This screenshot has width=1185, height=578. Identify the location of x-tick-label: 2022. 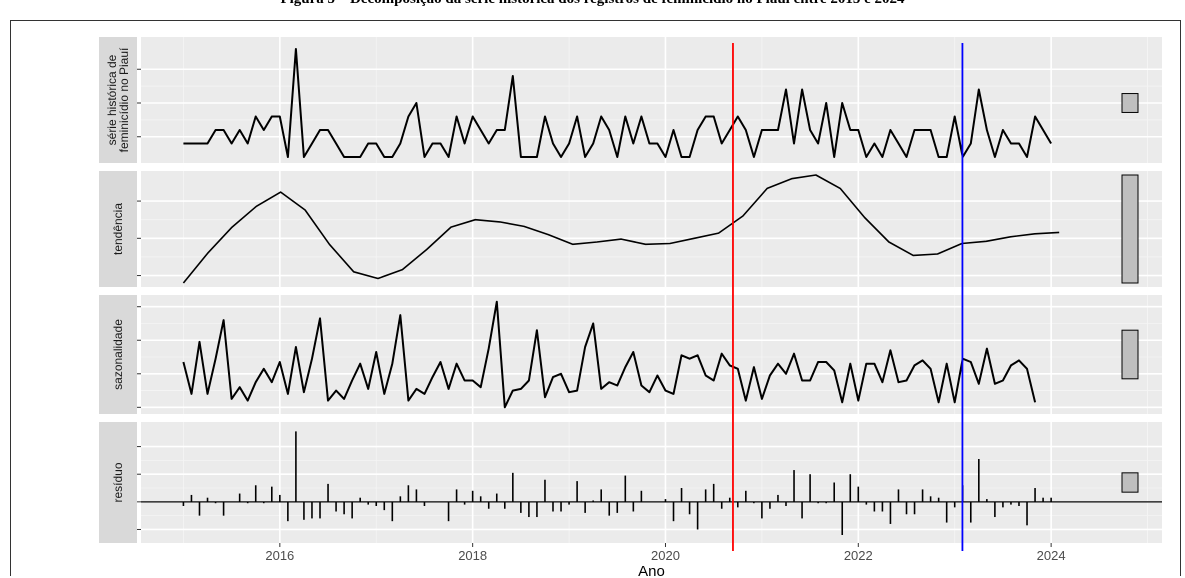
(858, 555).